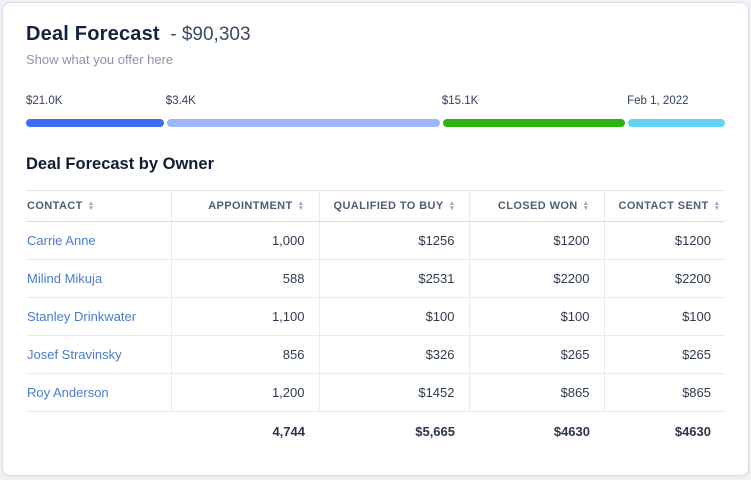 The image size is (751, 480). Describe the element at coordinates (375, 34) in the screenshot. I see `page-header: Deal Forecast - $90,303` at that location.